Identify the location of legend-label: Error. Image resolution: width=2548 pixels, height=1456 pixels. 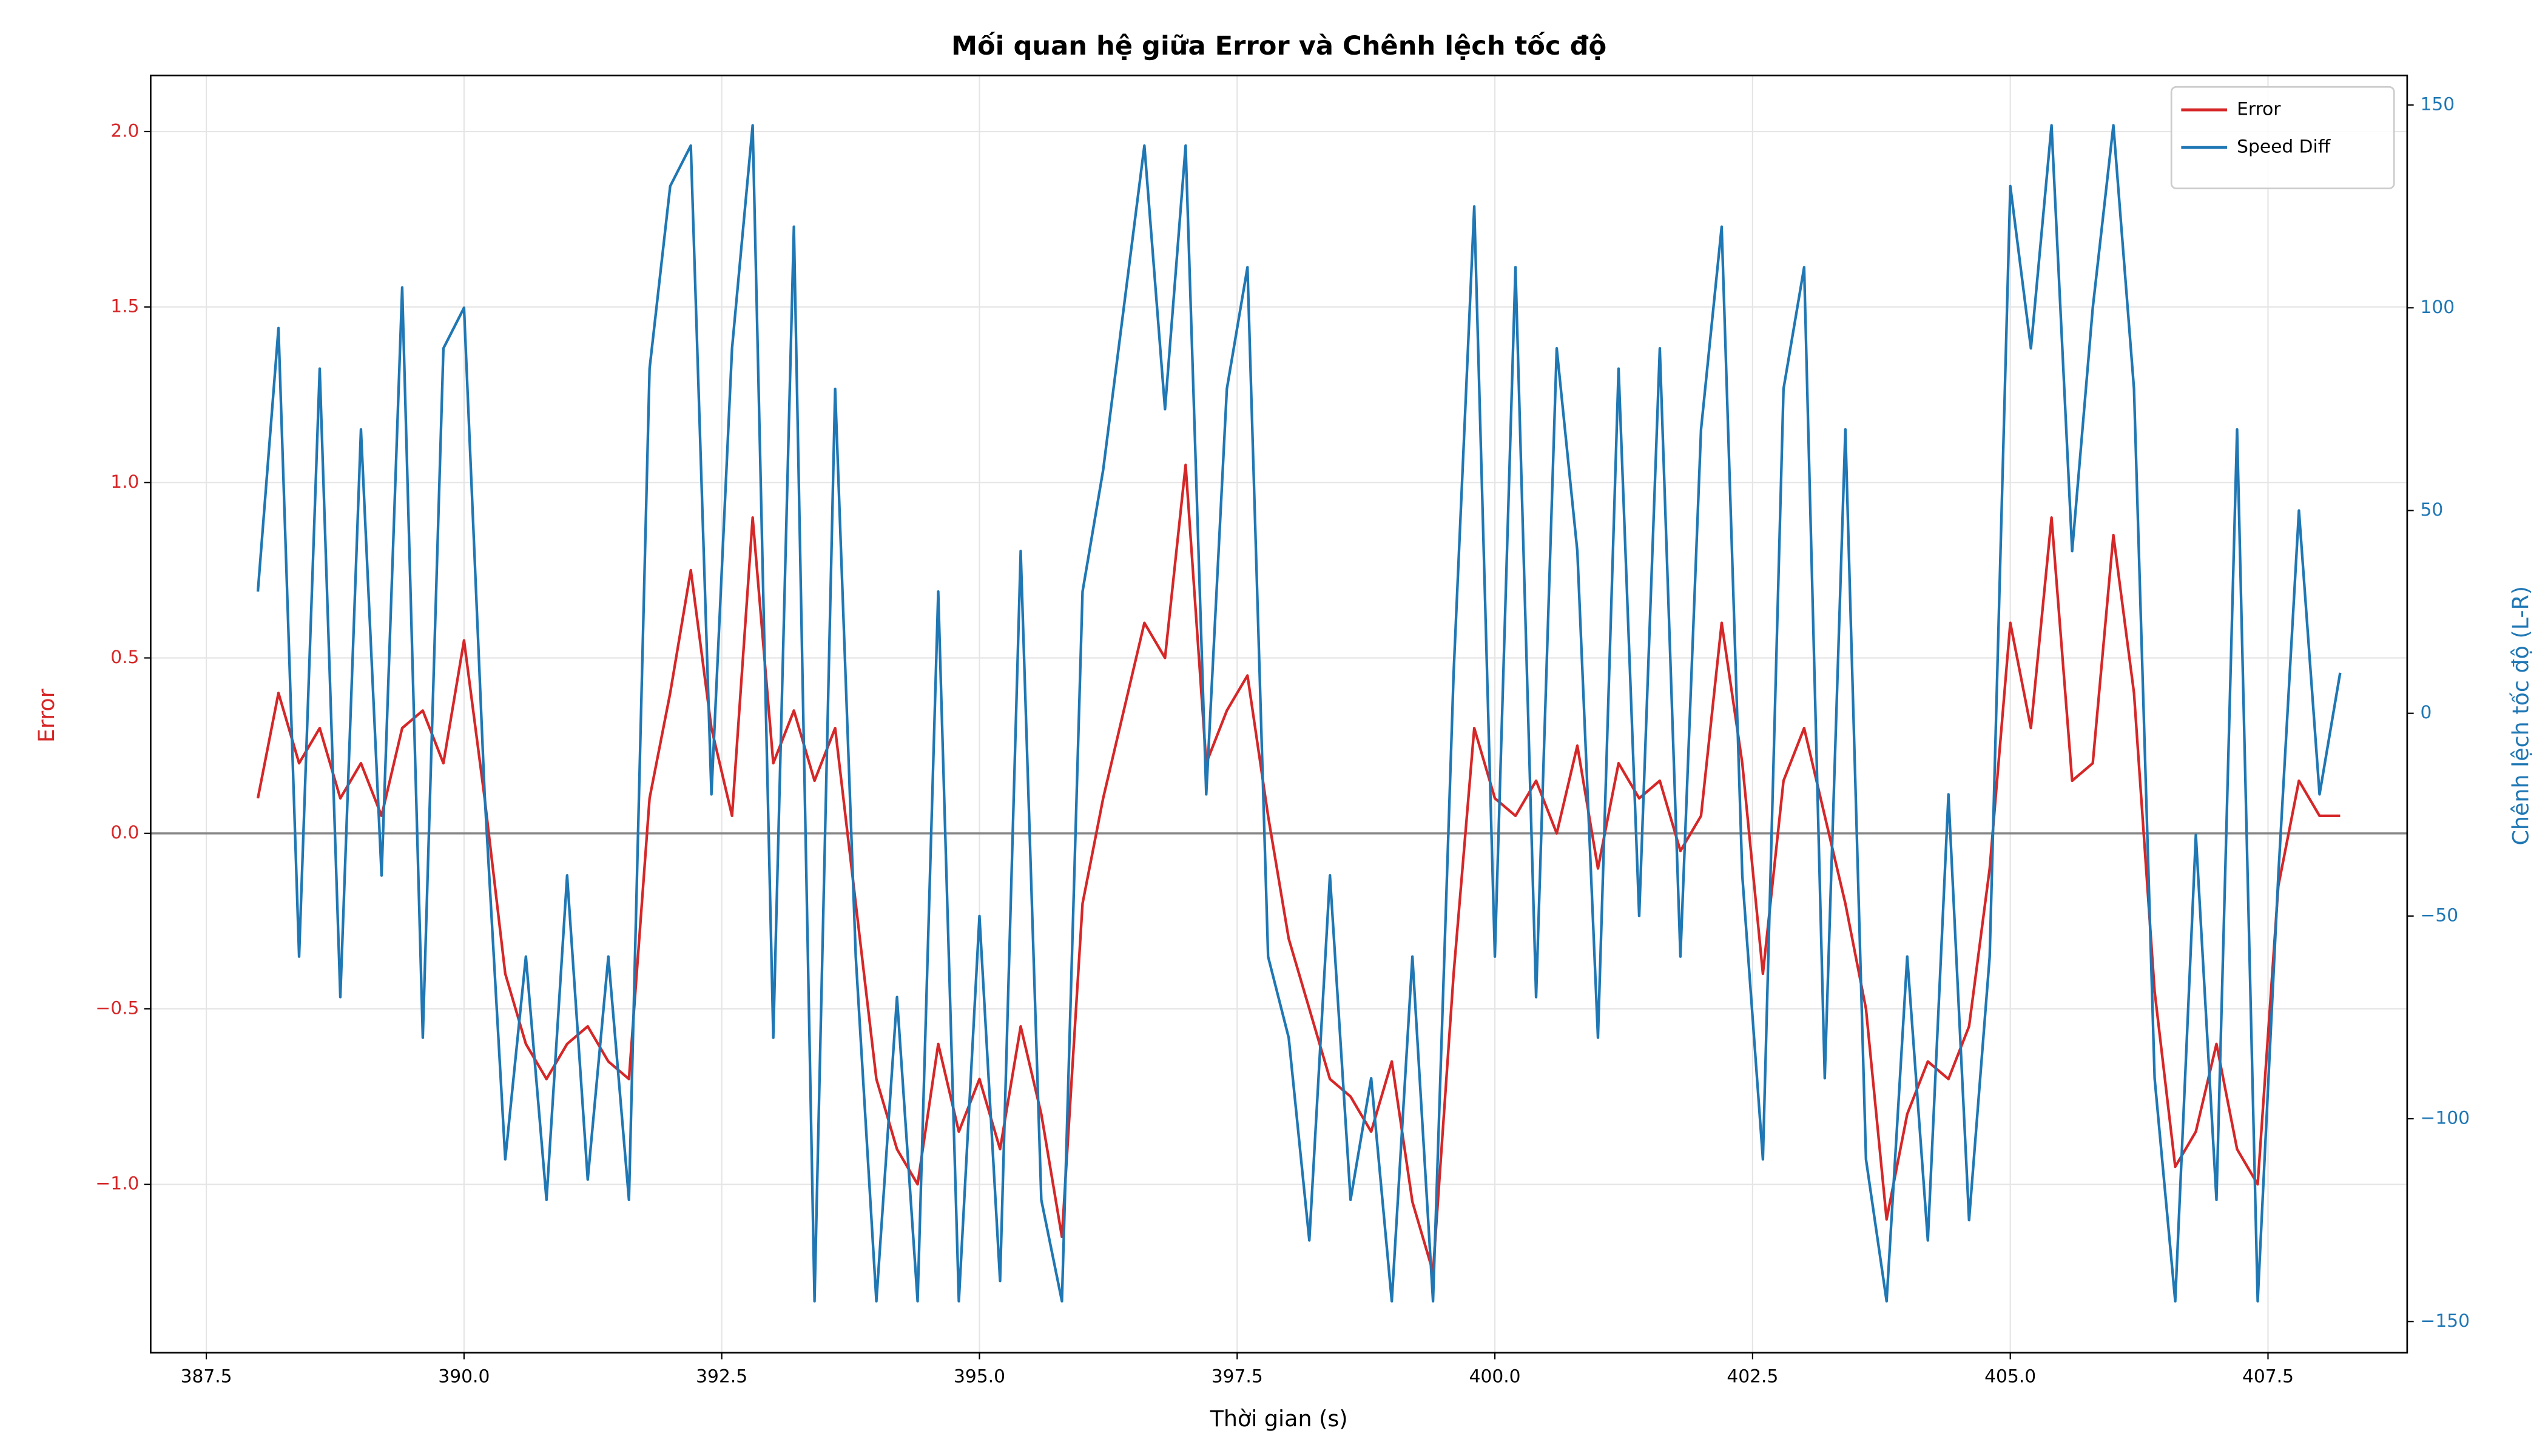
(2259, 109).